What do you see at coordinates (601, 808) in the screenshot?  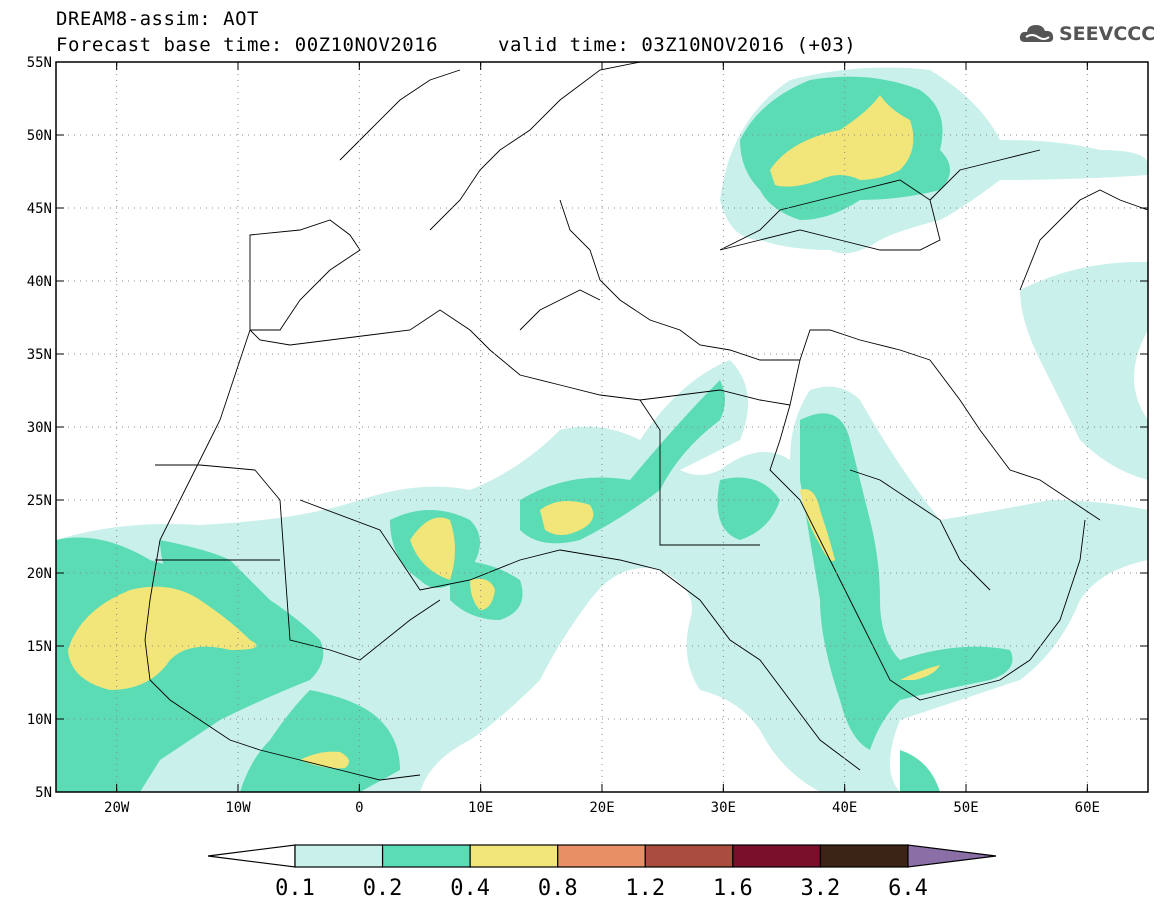 I see `lon-tick-label: 20E` at bounding box center [601, 808].